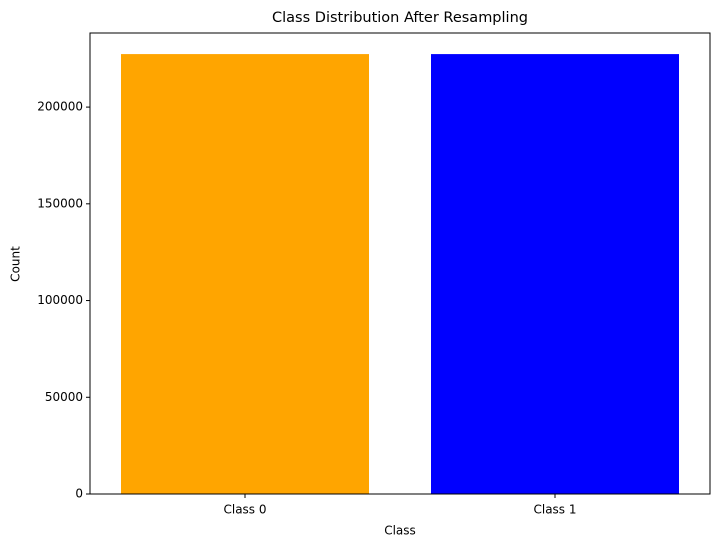 Image resolution: width=722 pixels, height=545 pixels. I want to click on y-tick-label: 150000, so click(60, 203).